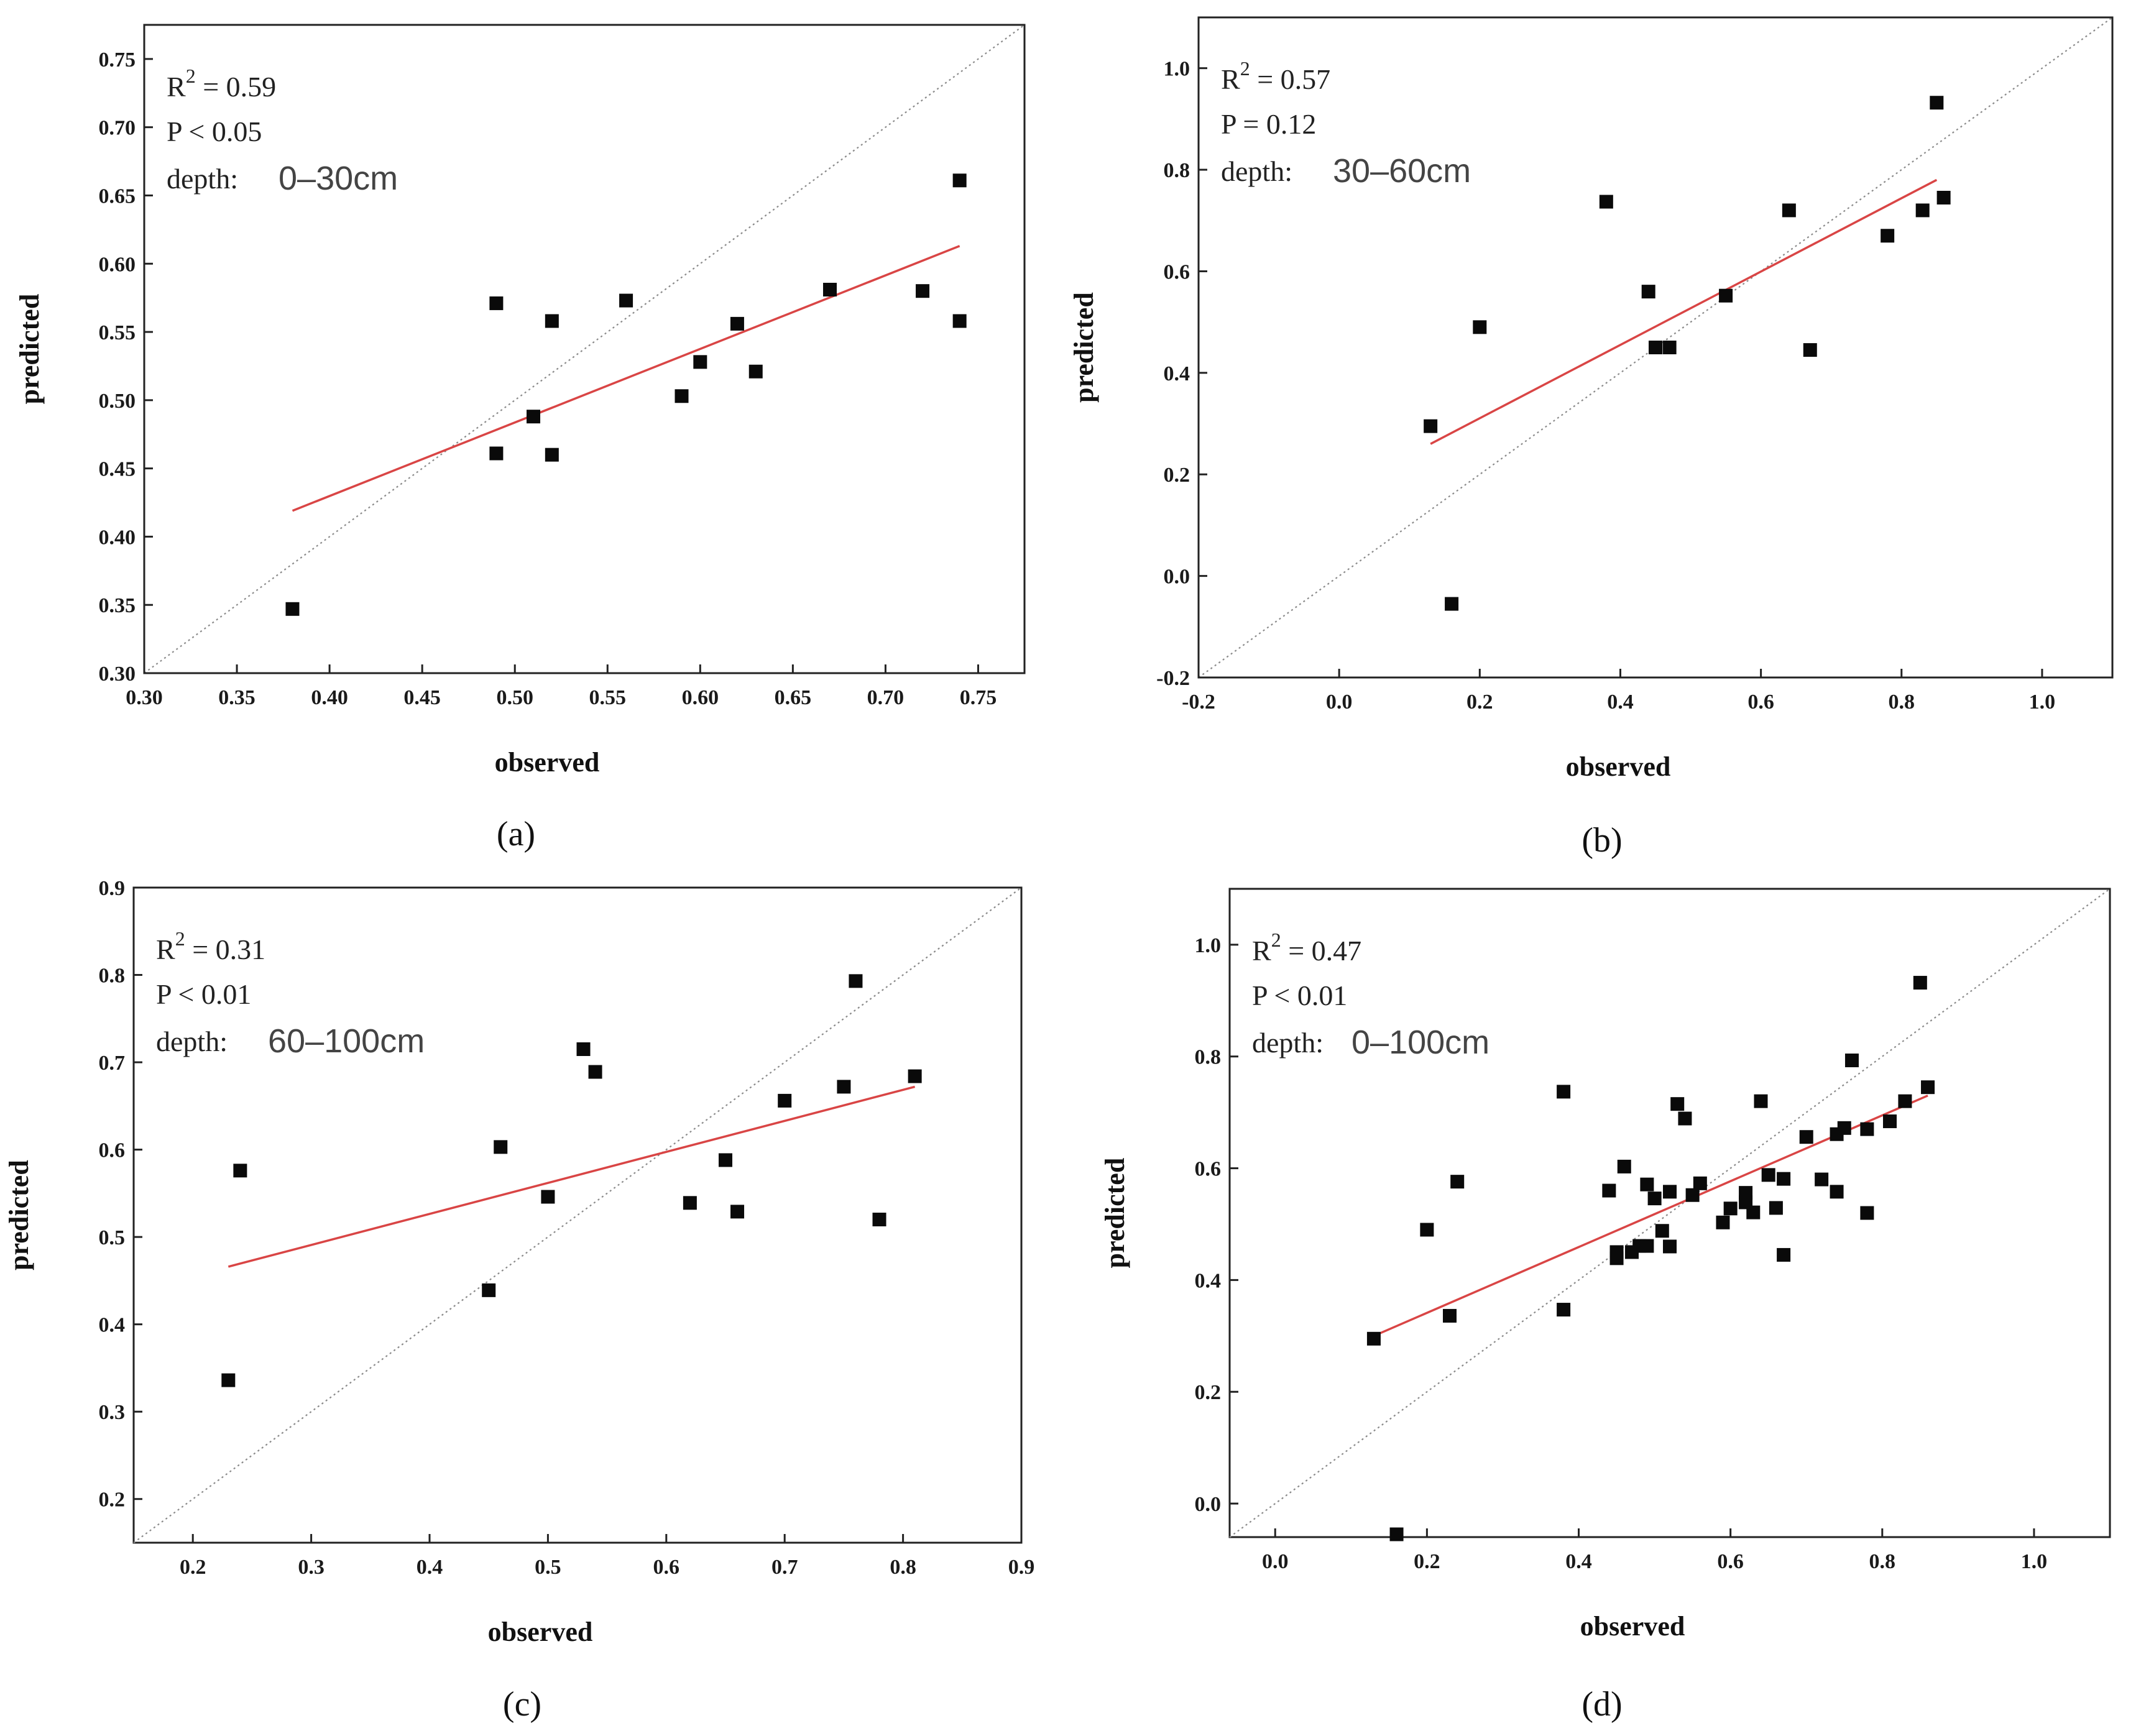 This screenshot has height=1736, width=2141. I want to click on y-tick-label: 0.0, so click(1209, 1504).